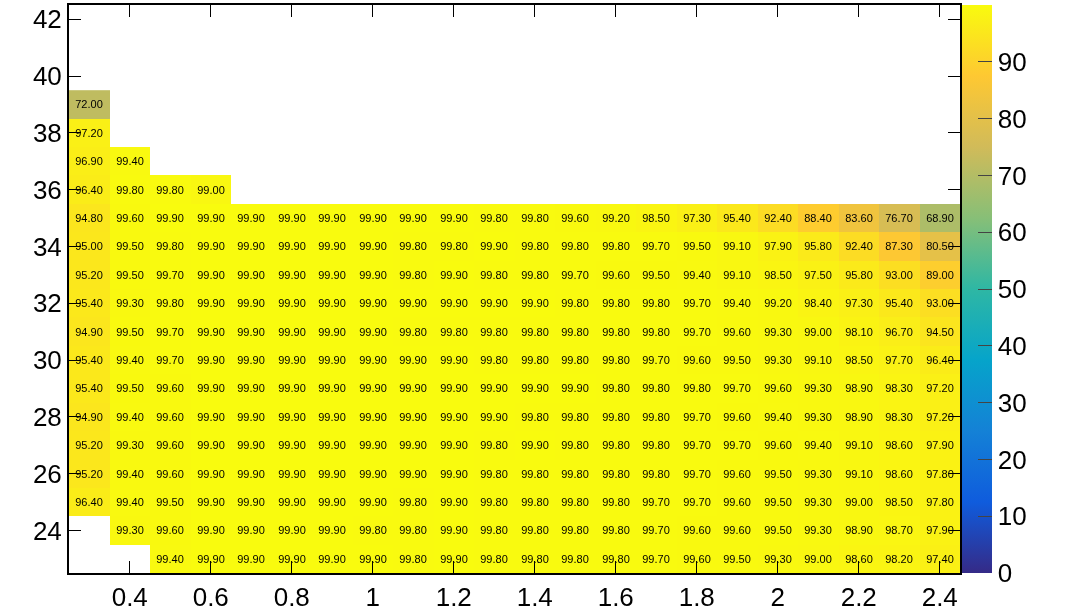 This screenshot has width=1081, height=615. What do you see at coordinates (778, 217) in the screenshot?
I see `data-label: 92.40` at bounding box center [778, 217].